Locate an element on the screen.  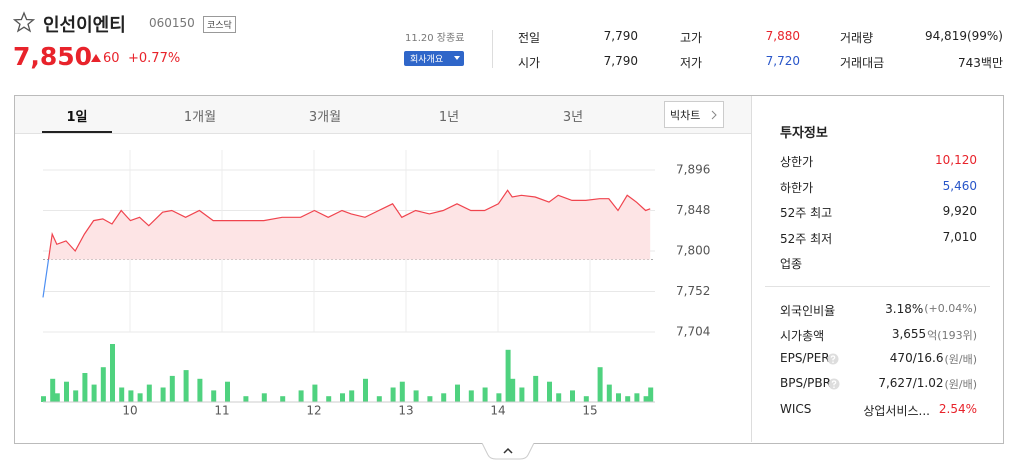
info-note: (+0.04%) is located at coordinates (950, 308).